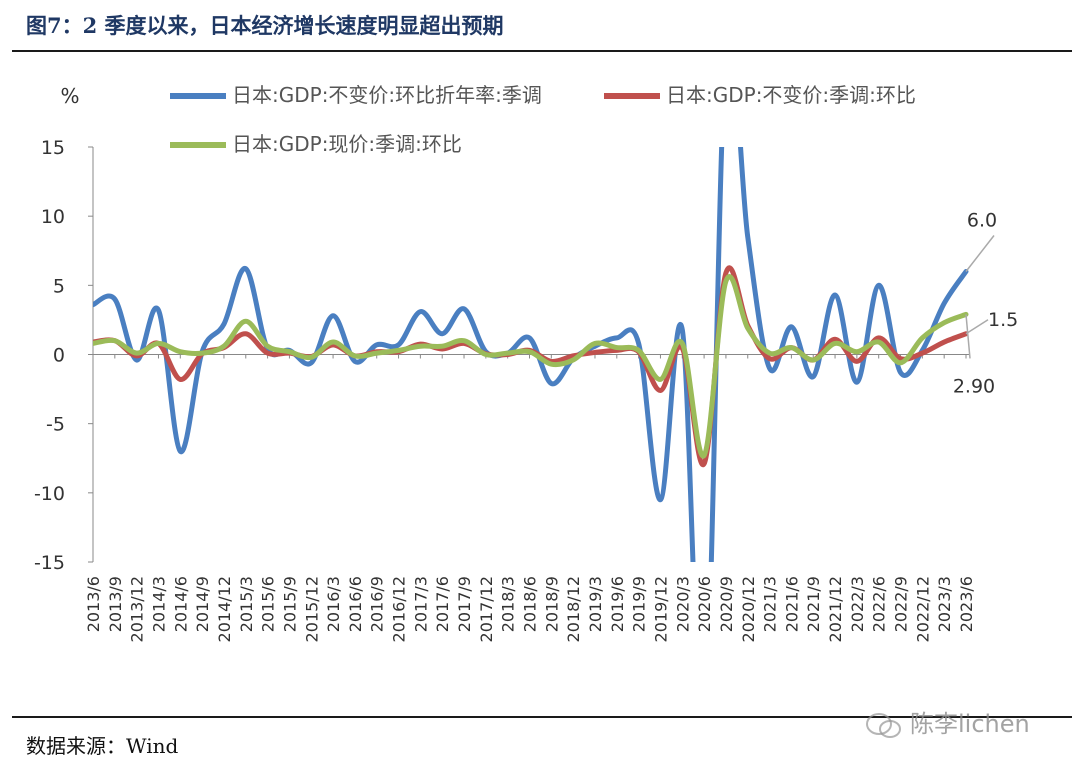 The height and width of the screenshot is (771, 1080). I want to click on legend-label: 日本:GDP:不变价:季调:环比, so click(791, 95).